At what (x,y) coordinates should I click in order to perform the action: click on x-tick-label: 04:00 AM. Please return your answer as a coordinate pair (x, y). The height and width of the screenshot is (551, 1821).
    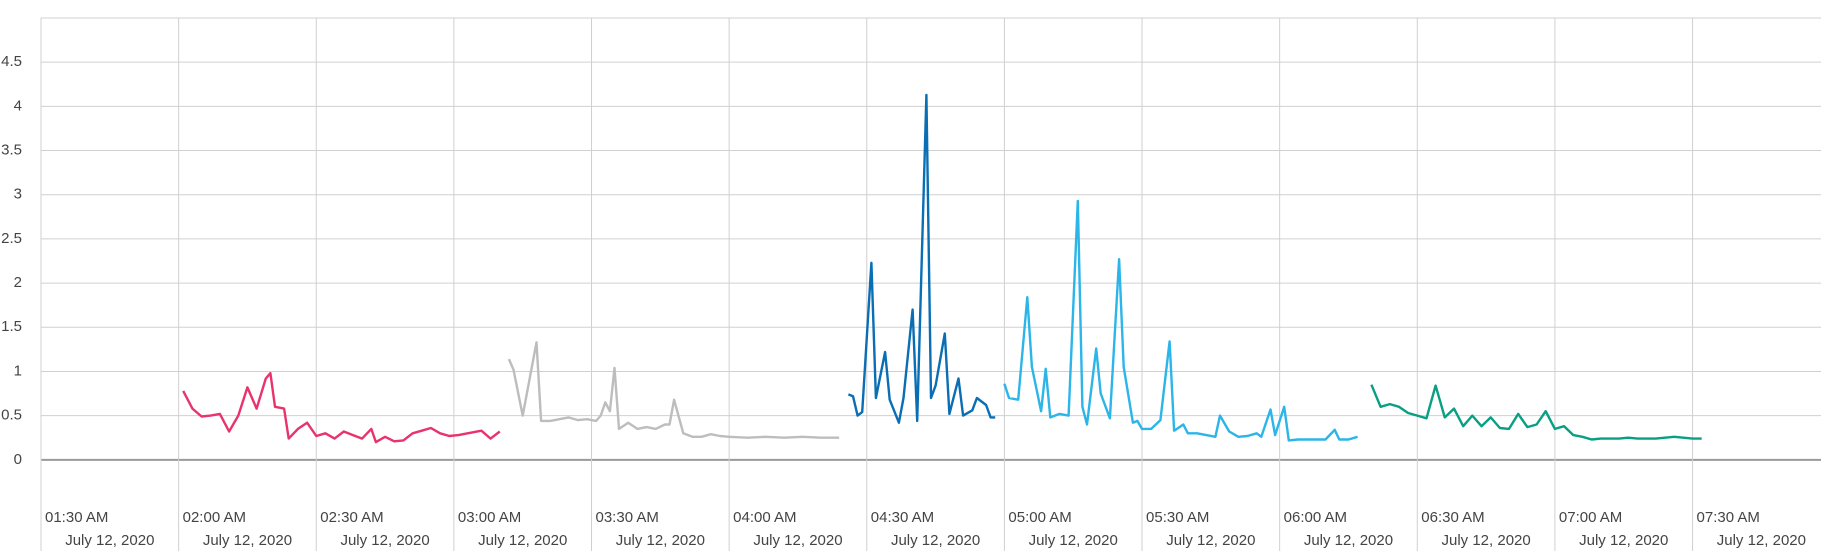
    Looking at the image, I should click on (764, 517).